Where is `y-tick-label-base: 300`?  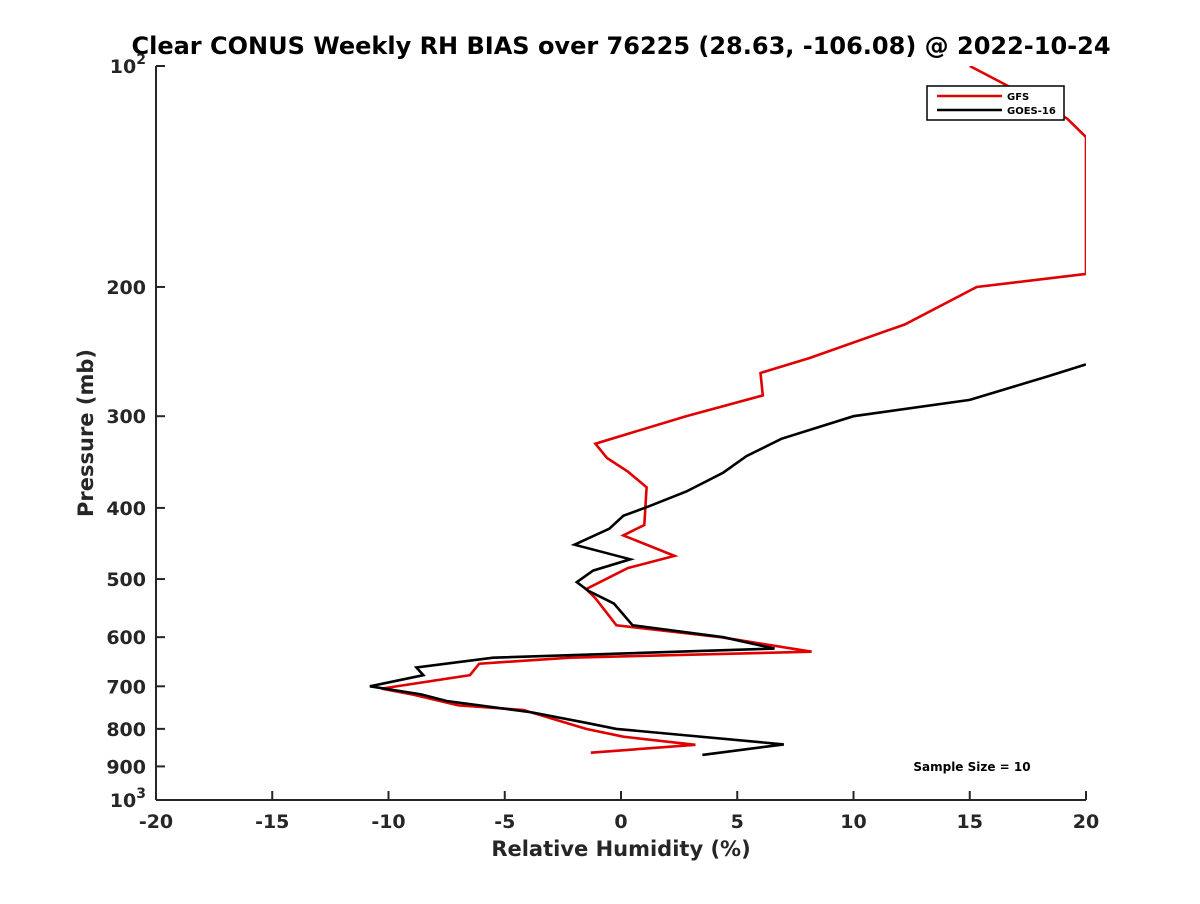
y-tick-label-base: 300 is located at coordinates (126, 417).